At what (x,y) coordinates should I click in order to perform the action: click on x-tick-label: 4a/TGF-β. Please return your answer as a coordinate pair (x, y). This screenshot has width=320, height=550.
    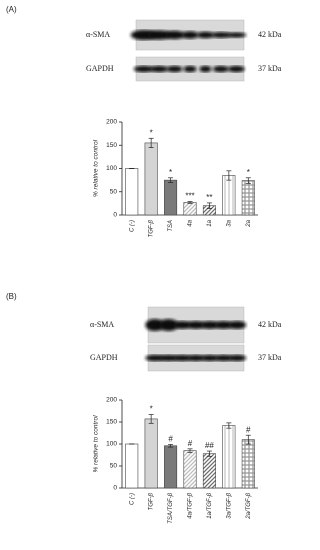
    Looking at the image, I should click on (191, 505).